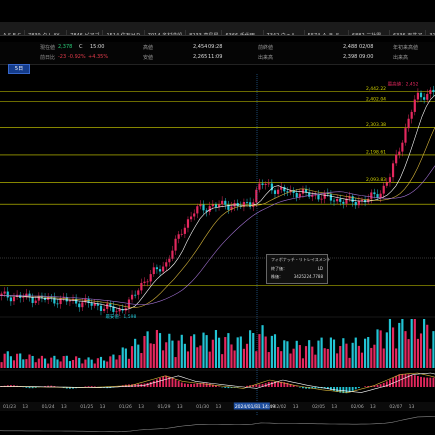 The width and height of the screenshot is (435, 435). What do you see at coordinates (19, 69) in the screenshot?
I see `period-button-5day: 5日` at bounding box center [19, 69].